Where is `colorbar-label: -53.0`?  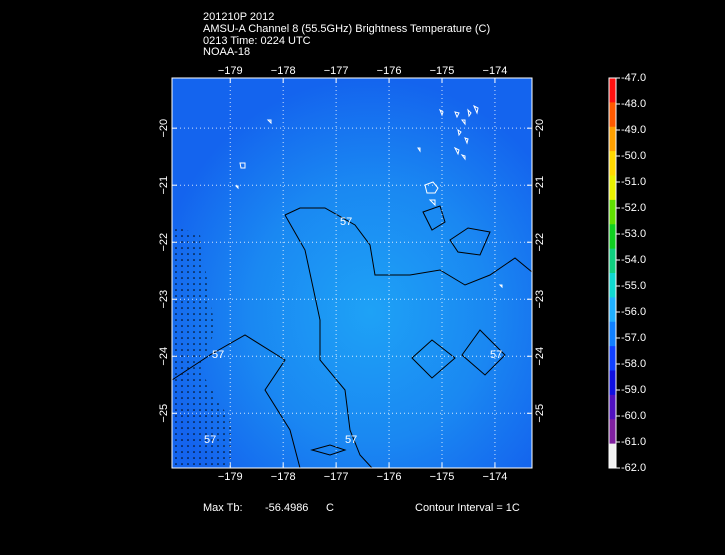
colorbar-label: -53.0 is located at coordinates (633, 234).